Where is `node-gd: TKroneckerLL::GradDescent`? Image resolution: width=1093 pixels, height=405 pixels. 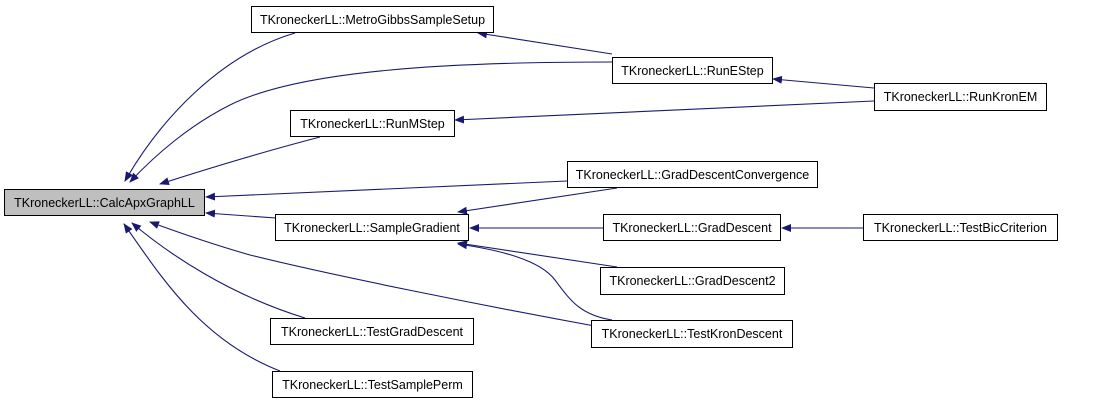
node-gd: TKroneckerLL::GradDescent is located at coordinates (692, 227).